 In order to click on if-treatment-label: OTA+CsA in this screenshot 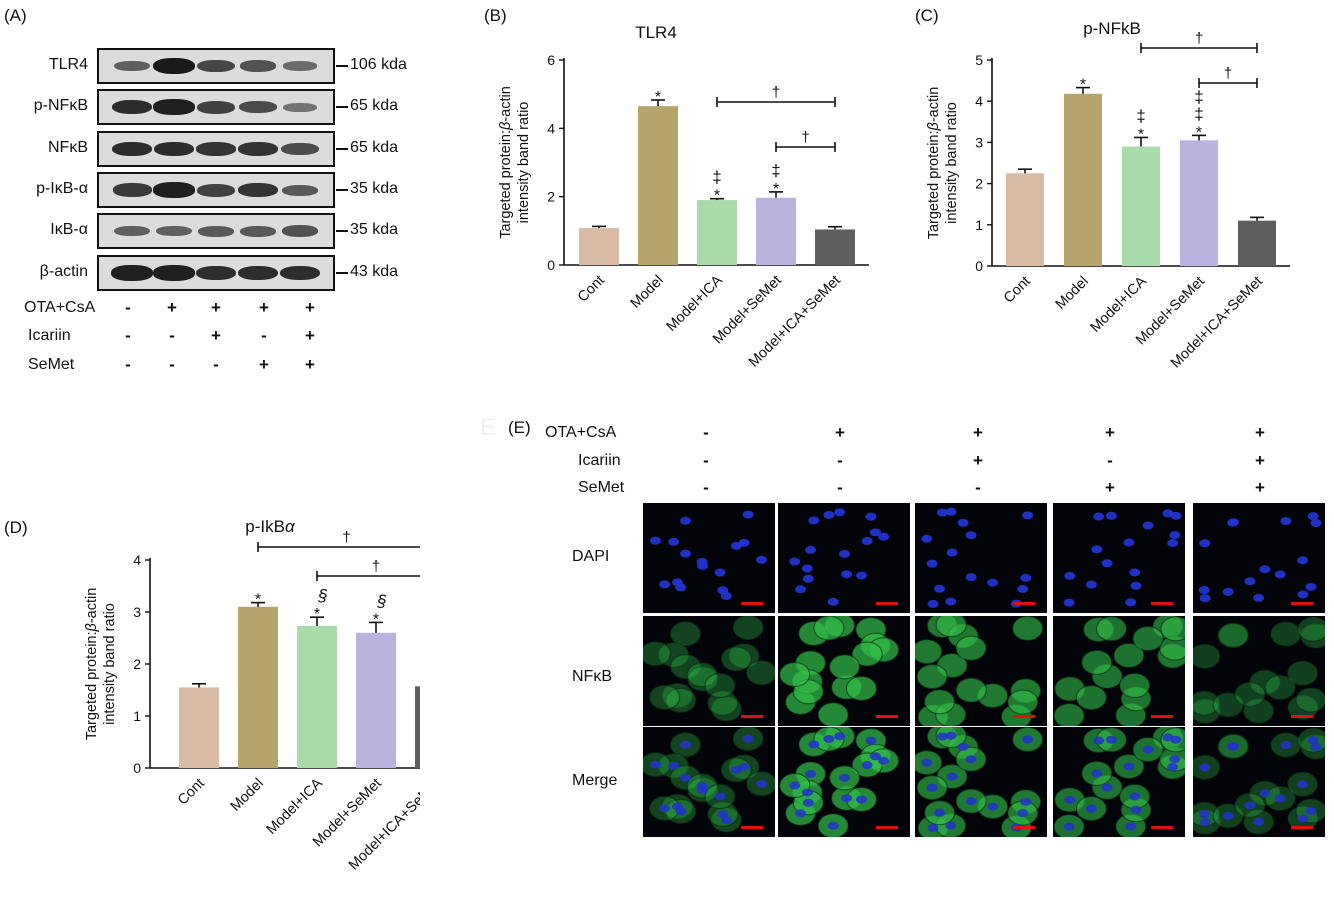, I will do `click(581, 432)`.